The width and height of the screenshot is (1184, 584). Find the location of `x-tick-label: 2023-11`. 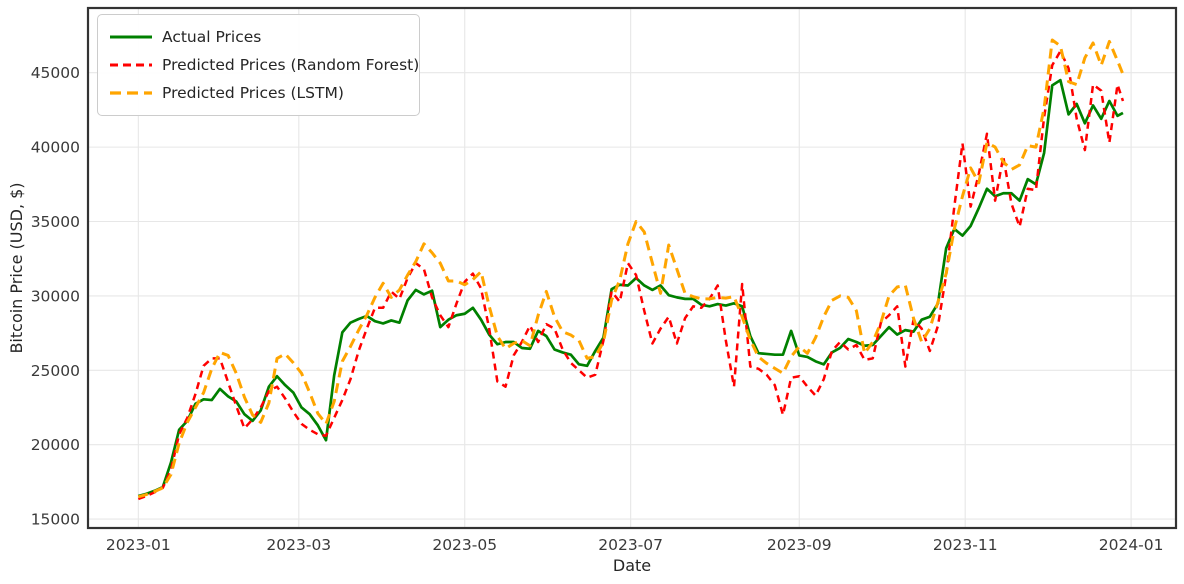

x-tick-label: 2023-11 is located at coordinates (965, 545).